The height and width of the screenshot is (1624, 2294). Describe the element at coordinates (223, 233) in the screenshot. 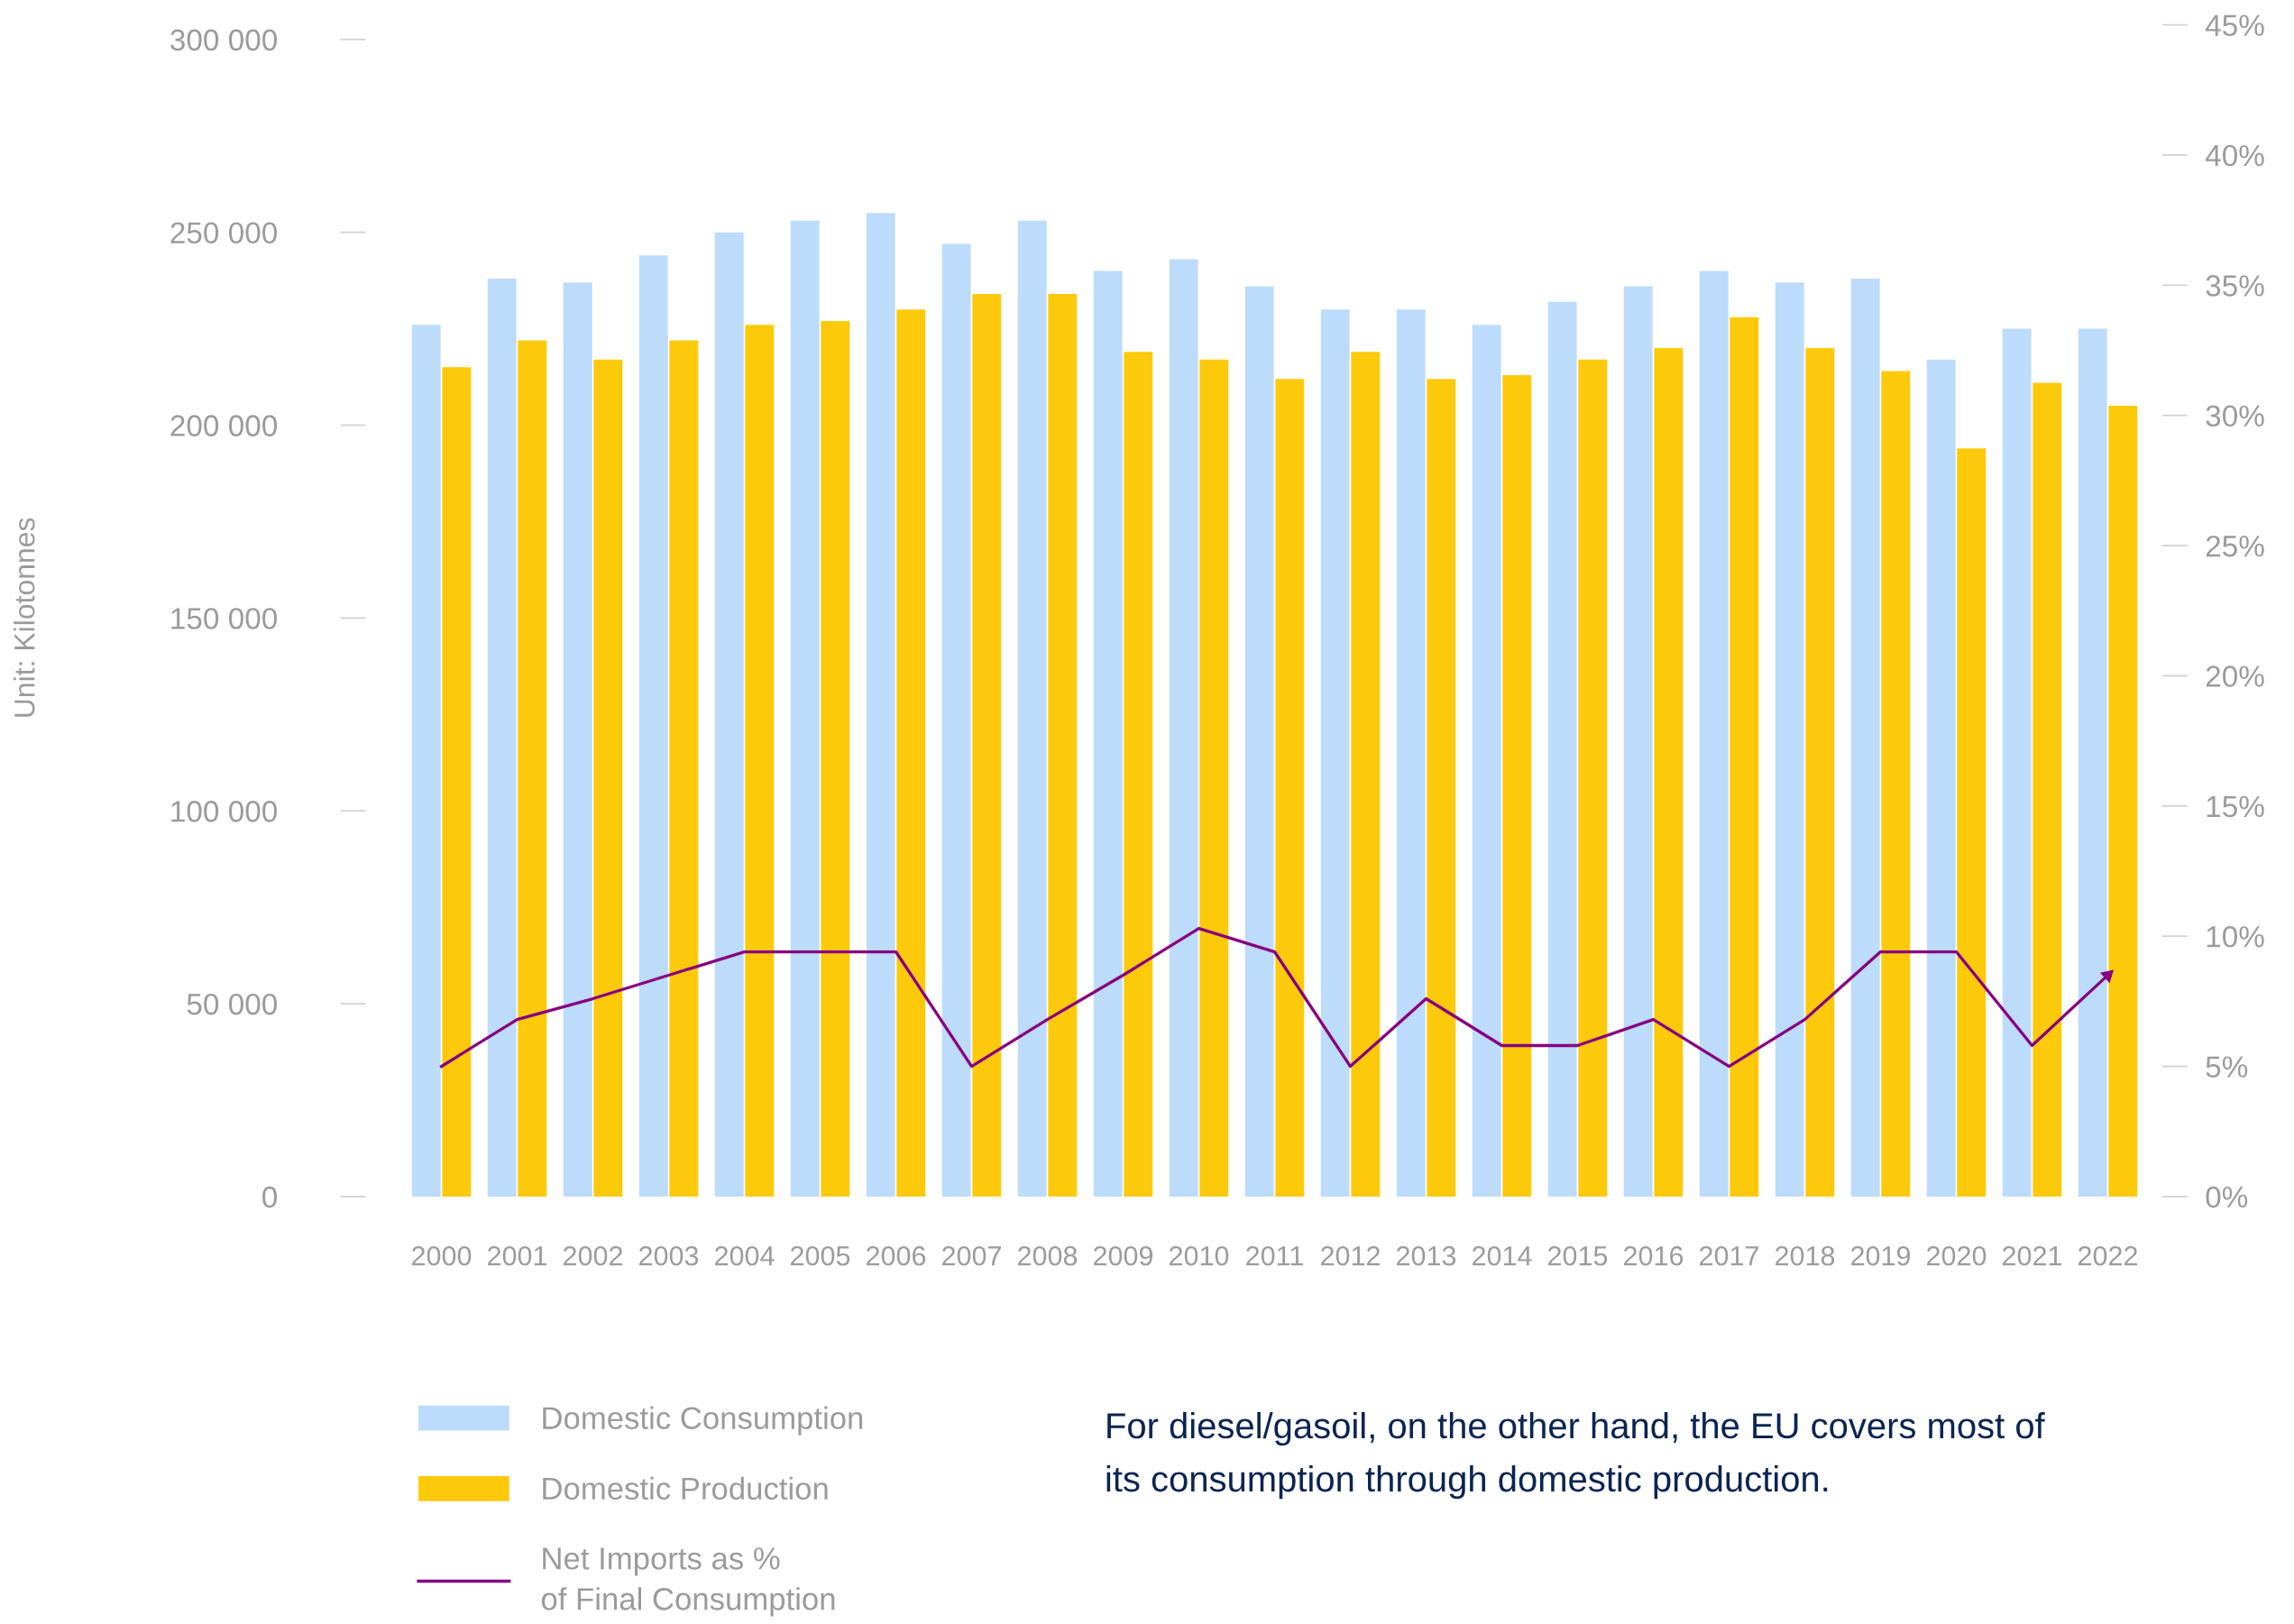

I see `y-tick-label: 250 000` at that location.